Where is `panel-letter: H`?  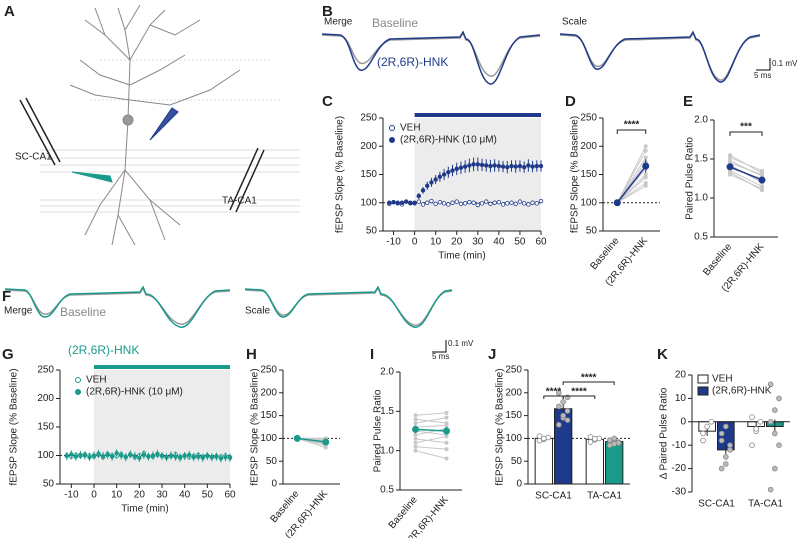
panel-letter: H is located at coordinates (251, 354).